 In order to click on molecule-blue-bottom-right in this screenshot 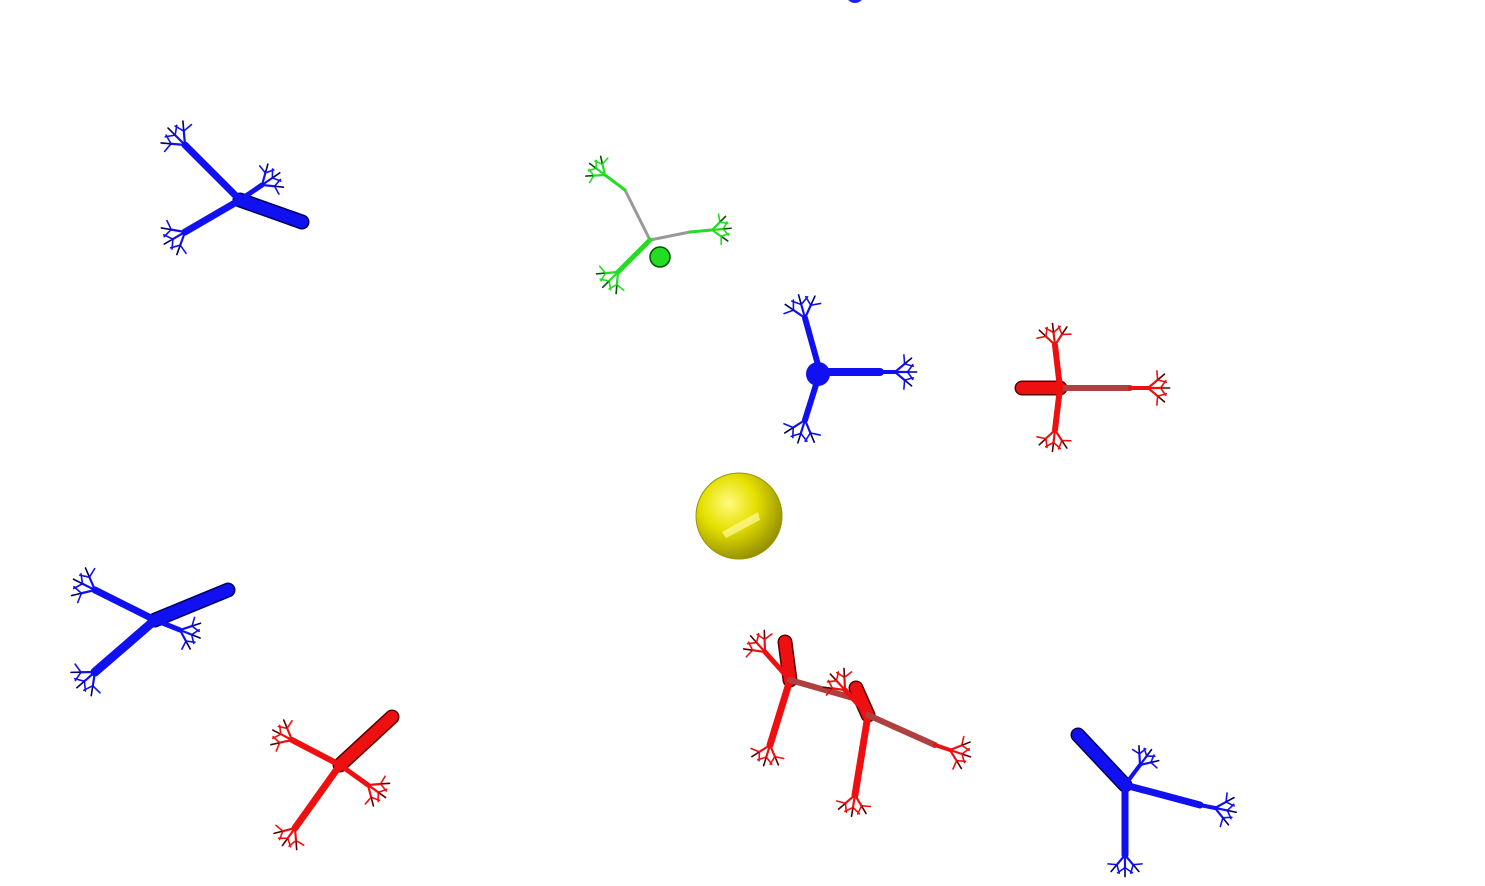, I will do `click(1153, 802)`.